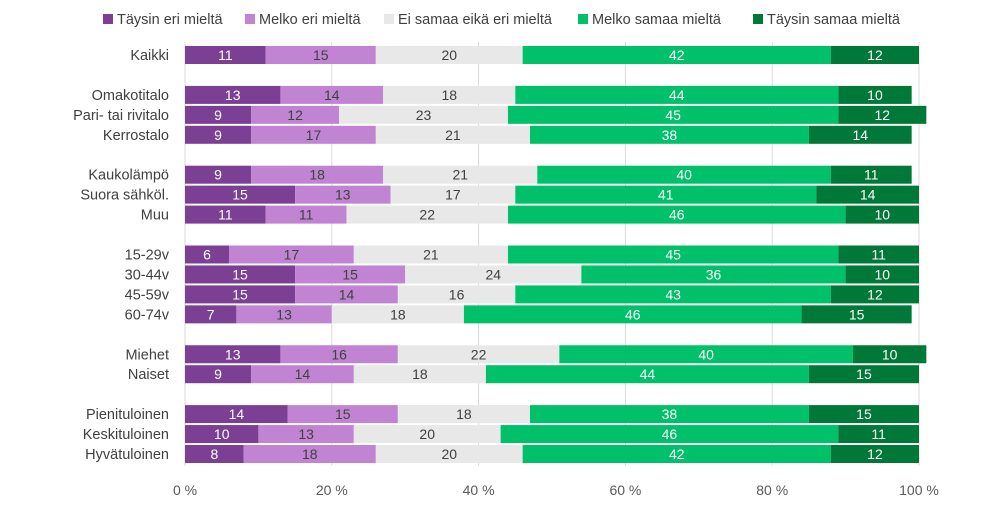 The width and height of the screenshot is (1000, 507). Describe the element at coordinates (834, 20) in the screenshot. I see `legend-label: Täysin samaa mieltä` at that location.